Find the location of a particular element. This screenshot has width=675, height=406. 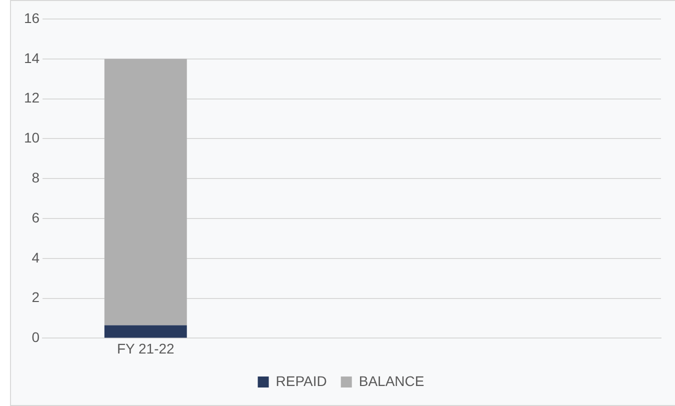

legend-label: REPAID is located at coordinates (301, 380).